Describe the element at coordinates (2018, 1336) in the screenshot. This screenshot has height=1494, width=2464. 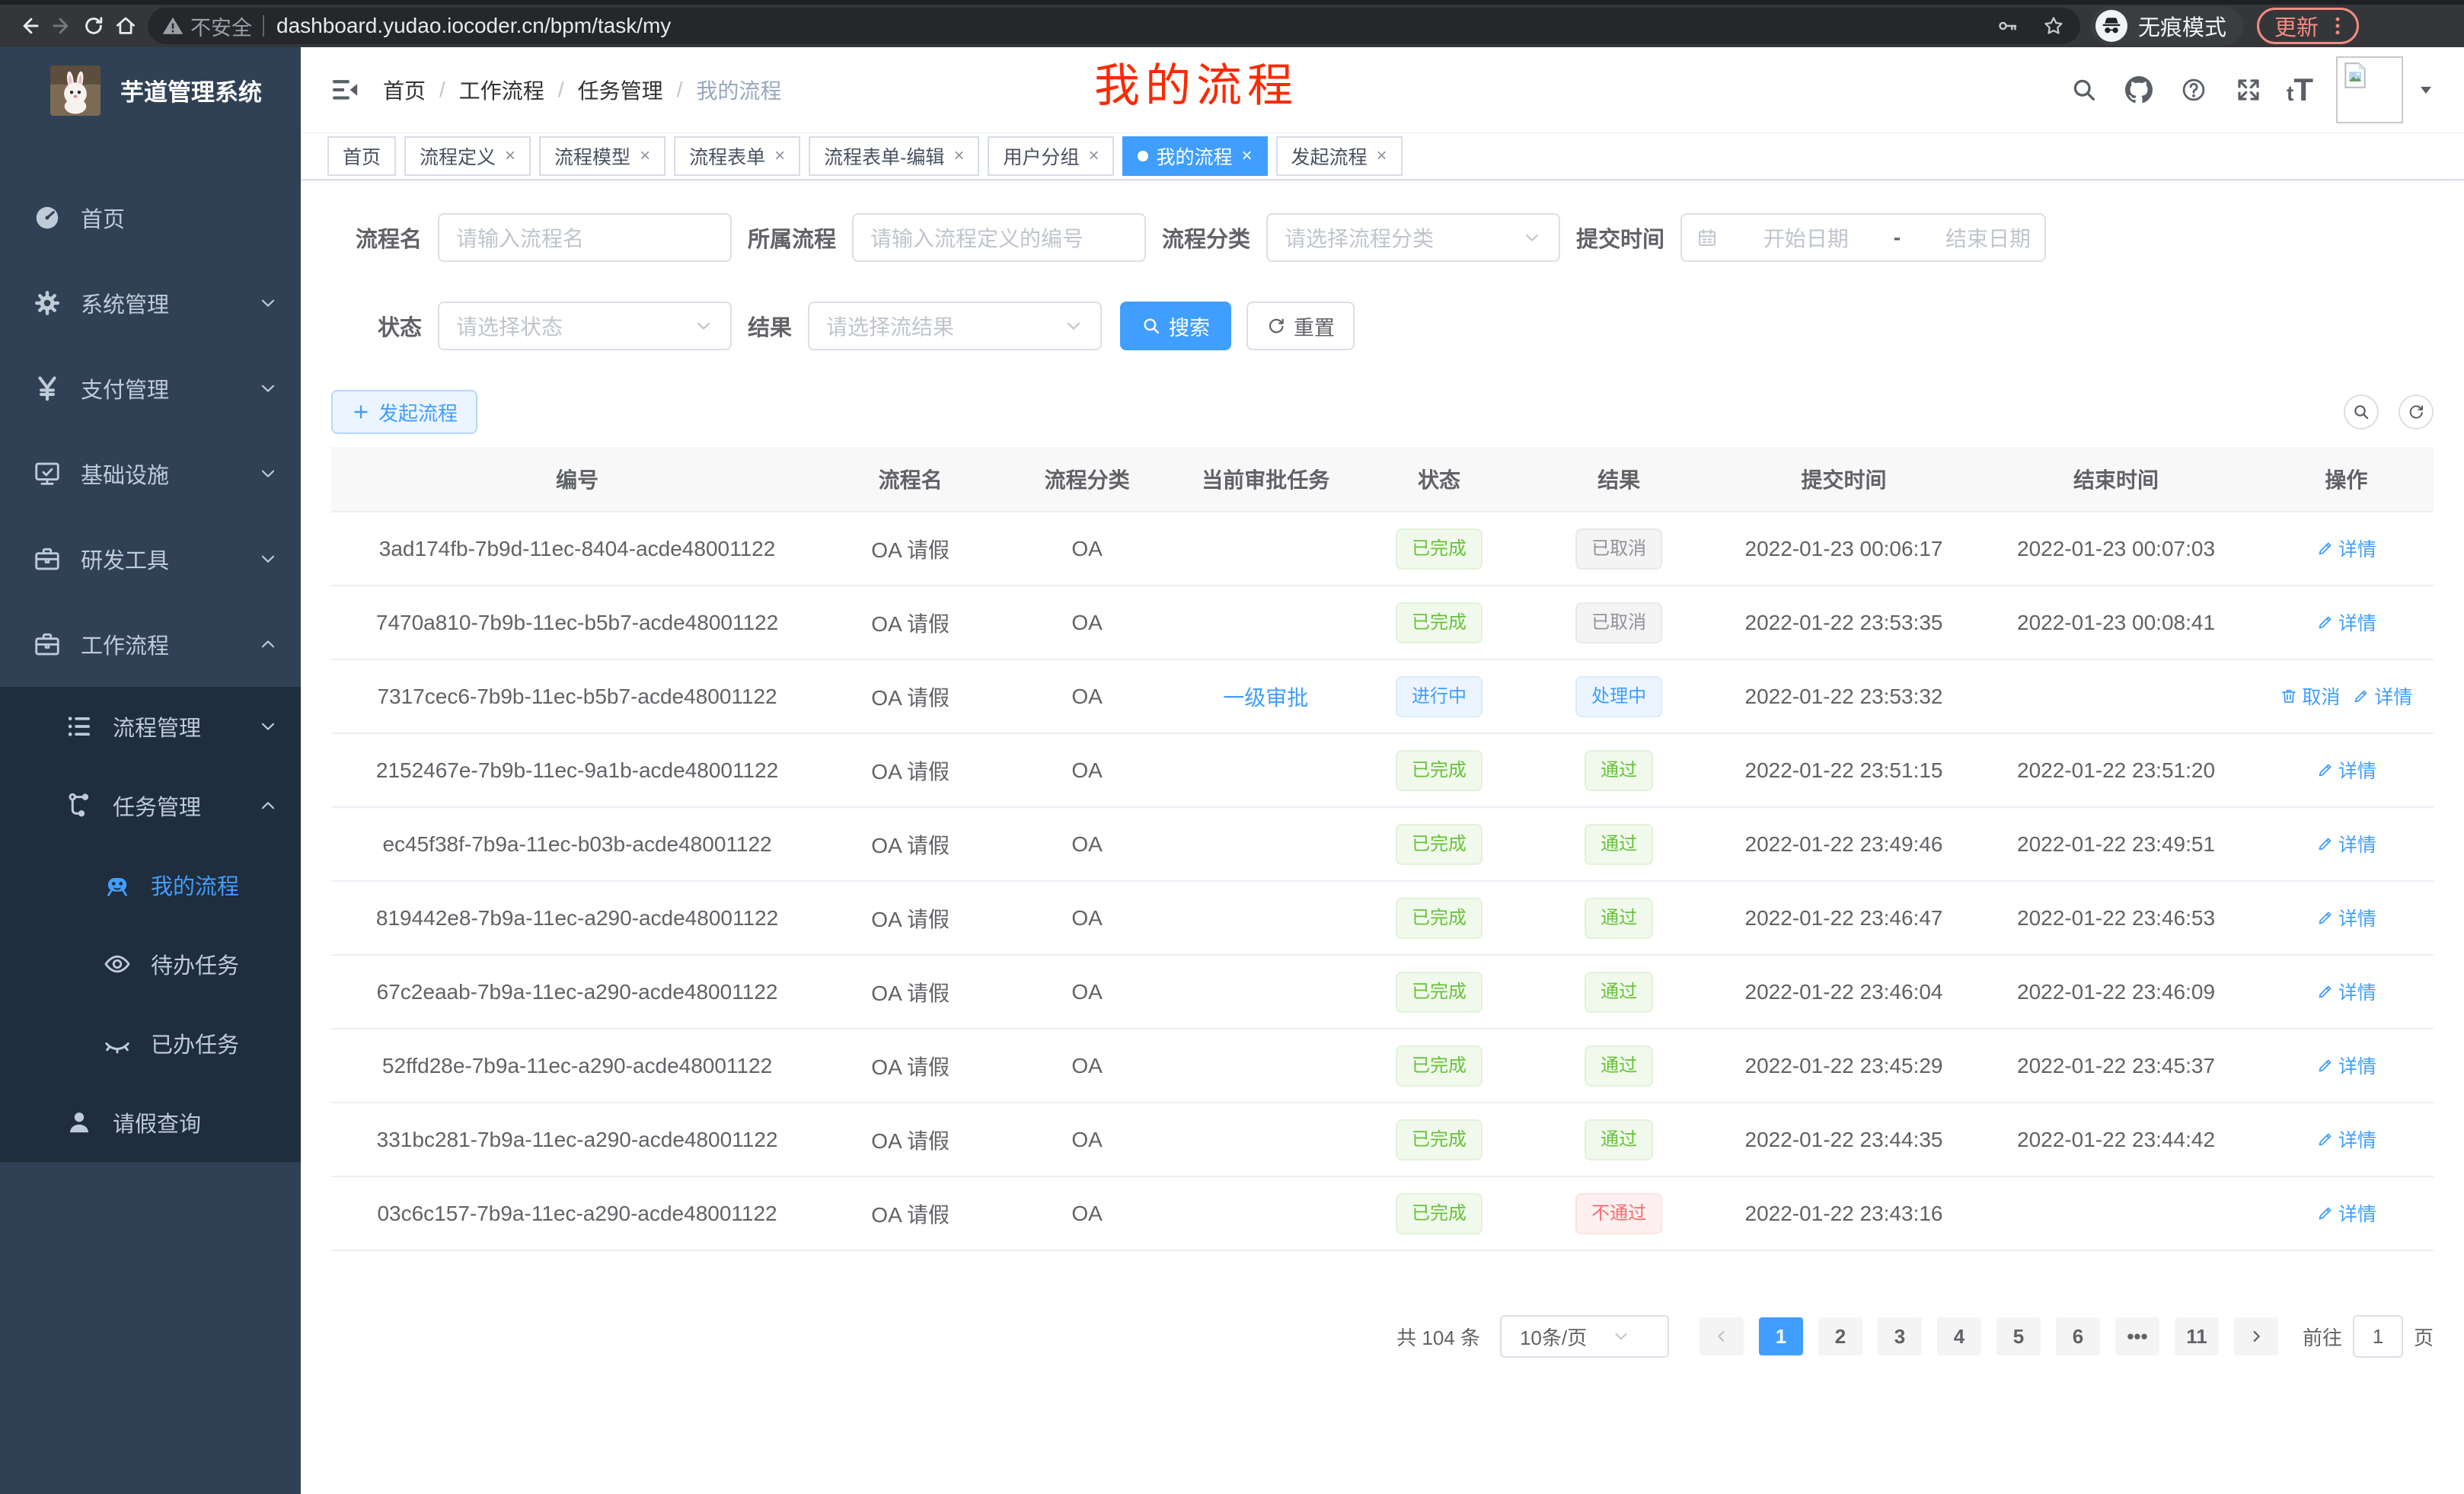
I see `page-button-5: 5` at that location.